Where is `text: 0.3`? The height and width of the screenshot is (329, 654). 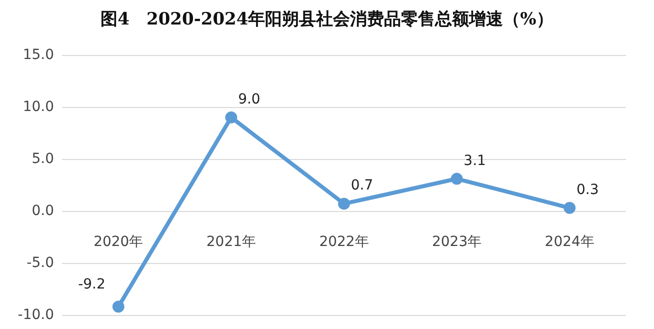
text: 0.3 is located at coordinates (587, 190).